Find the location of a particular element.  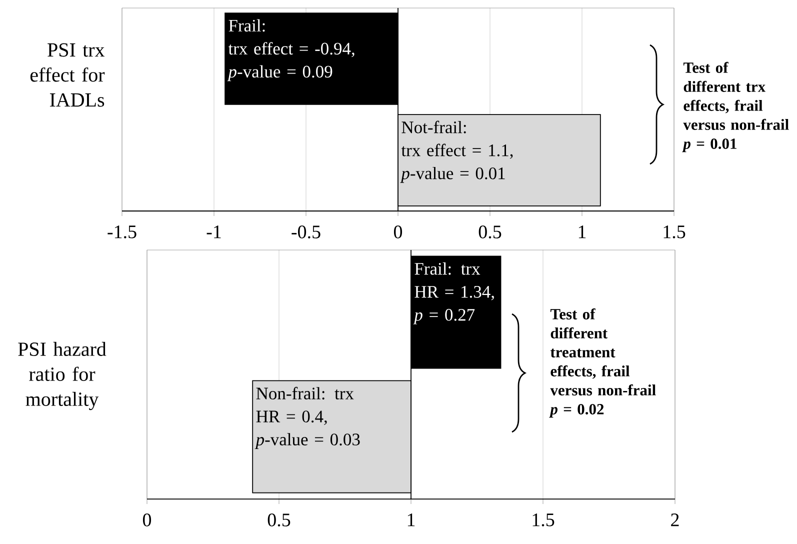

annotation: Test of different treatment effects, frail versus non-frail p = 0.02 is located at coordinates (602, 363).